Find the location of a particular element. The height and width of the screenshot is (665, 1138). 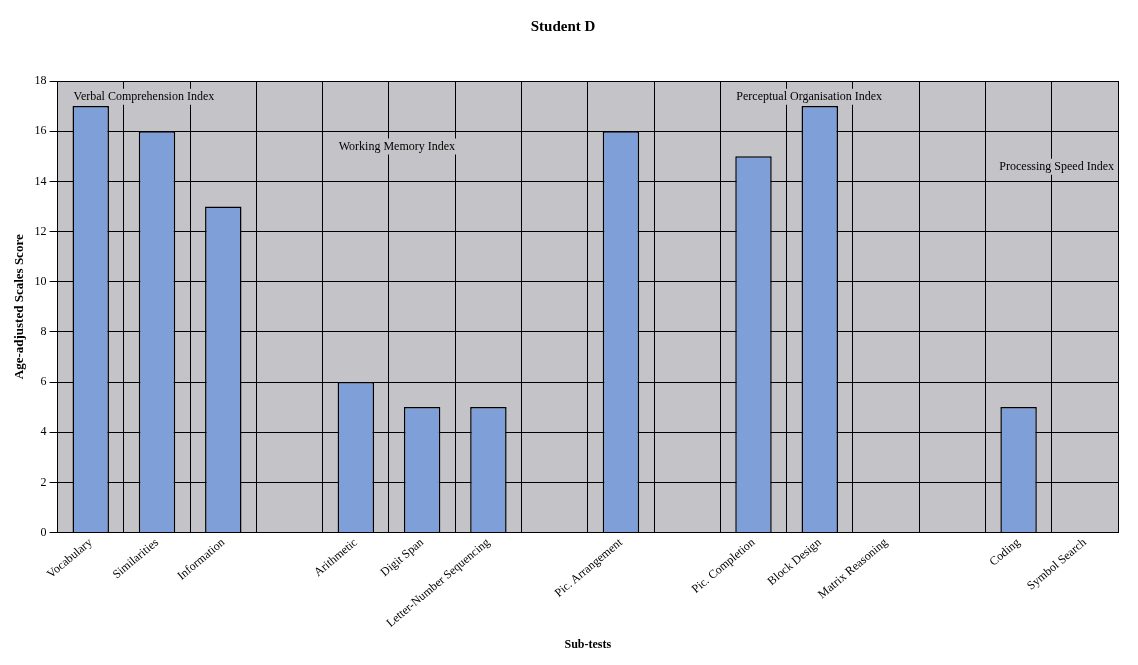

x-axis-title: Sub-tests is located at coordinates (588, 643).